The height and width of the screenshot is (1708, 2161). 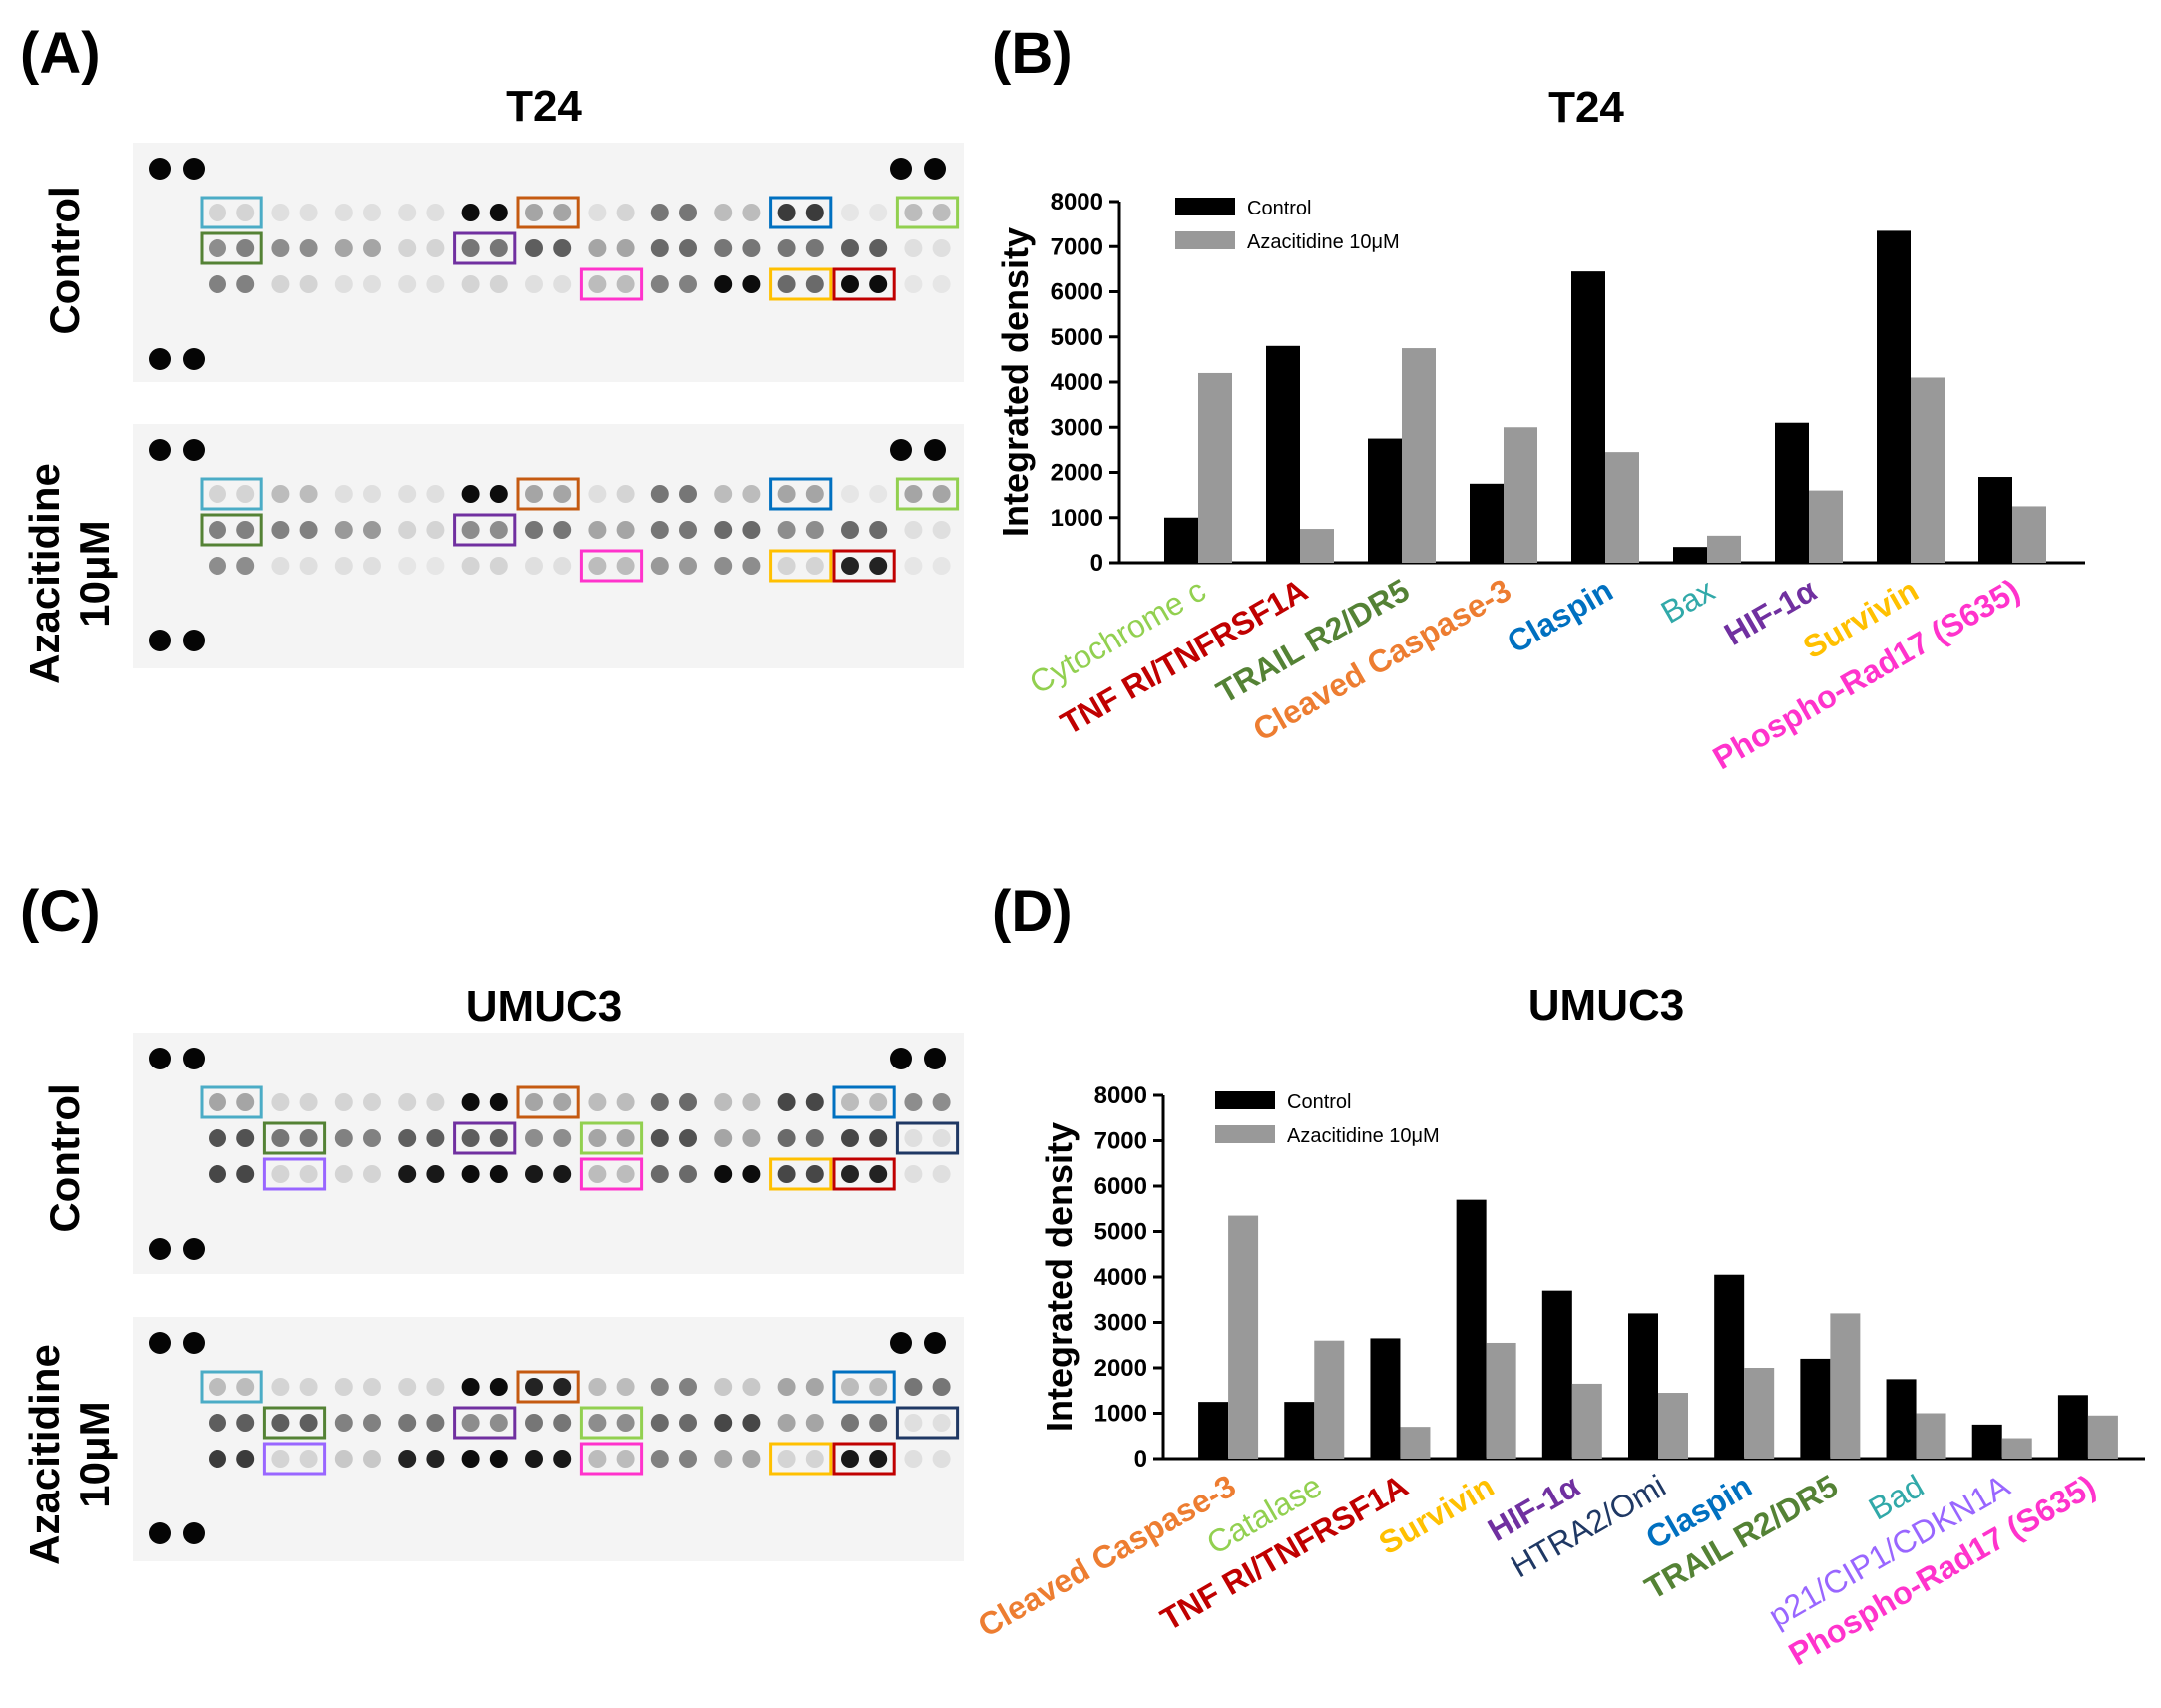 I want to click on y-tick-label: 7000, so click(x=1077, y=246).